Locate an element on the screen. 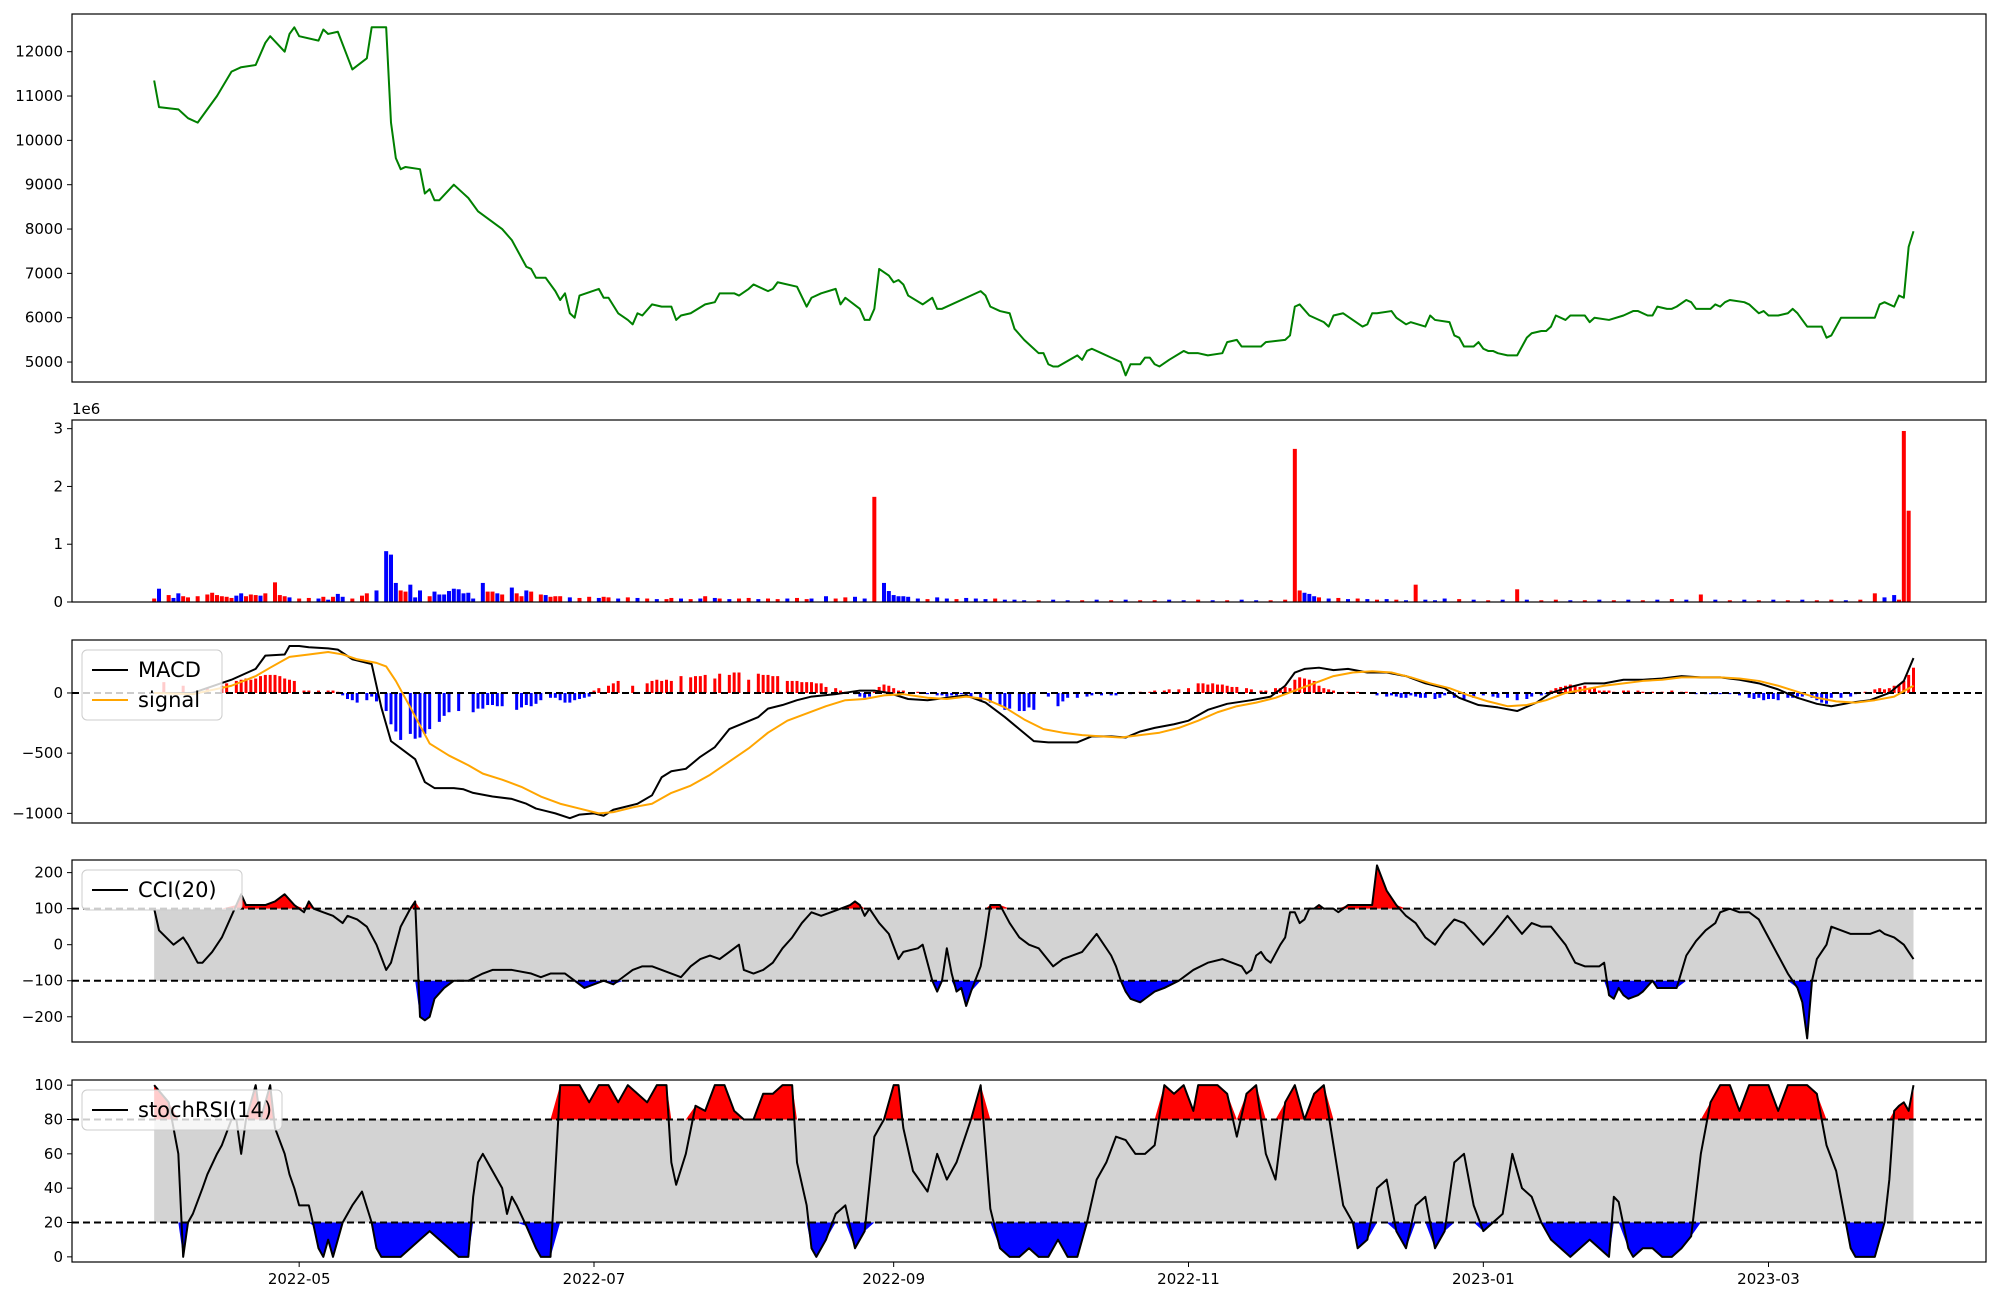  macd-plot-area is located at coordinates (1029, 732).